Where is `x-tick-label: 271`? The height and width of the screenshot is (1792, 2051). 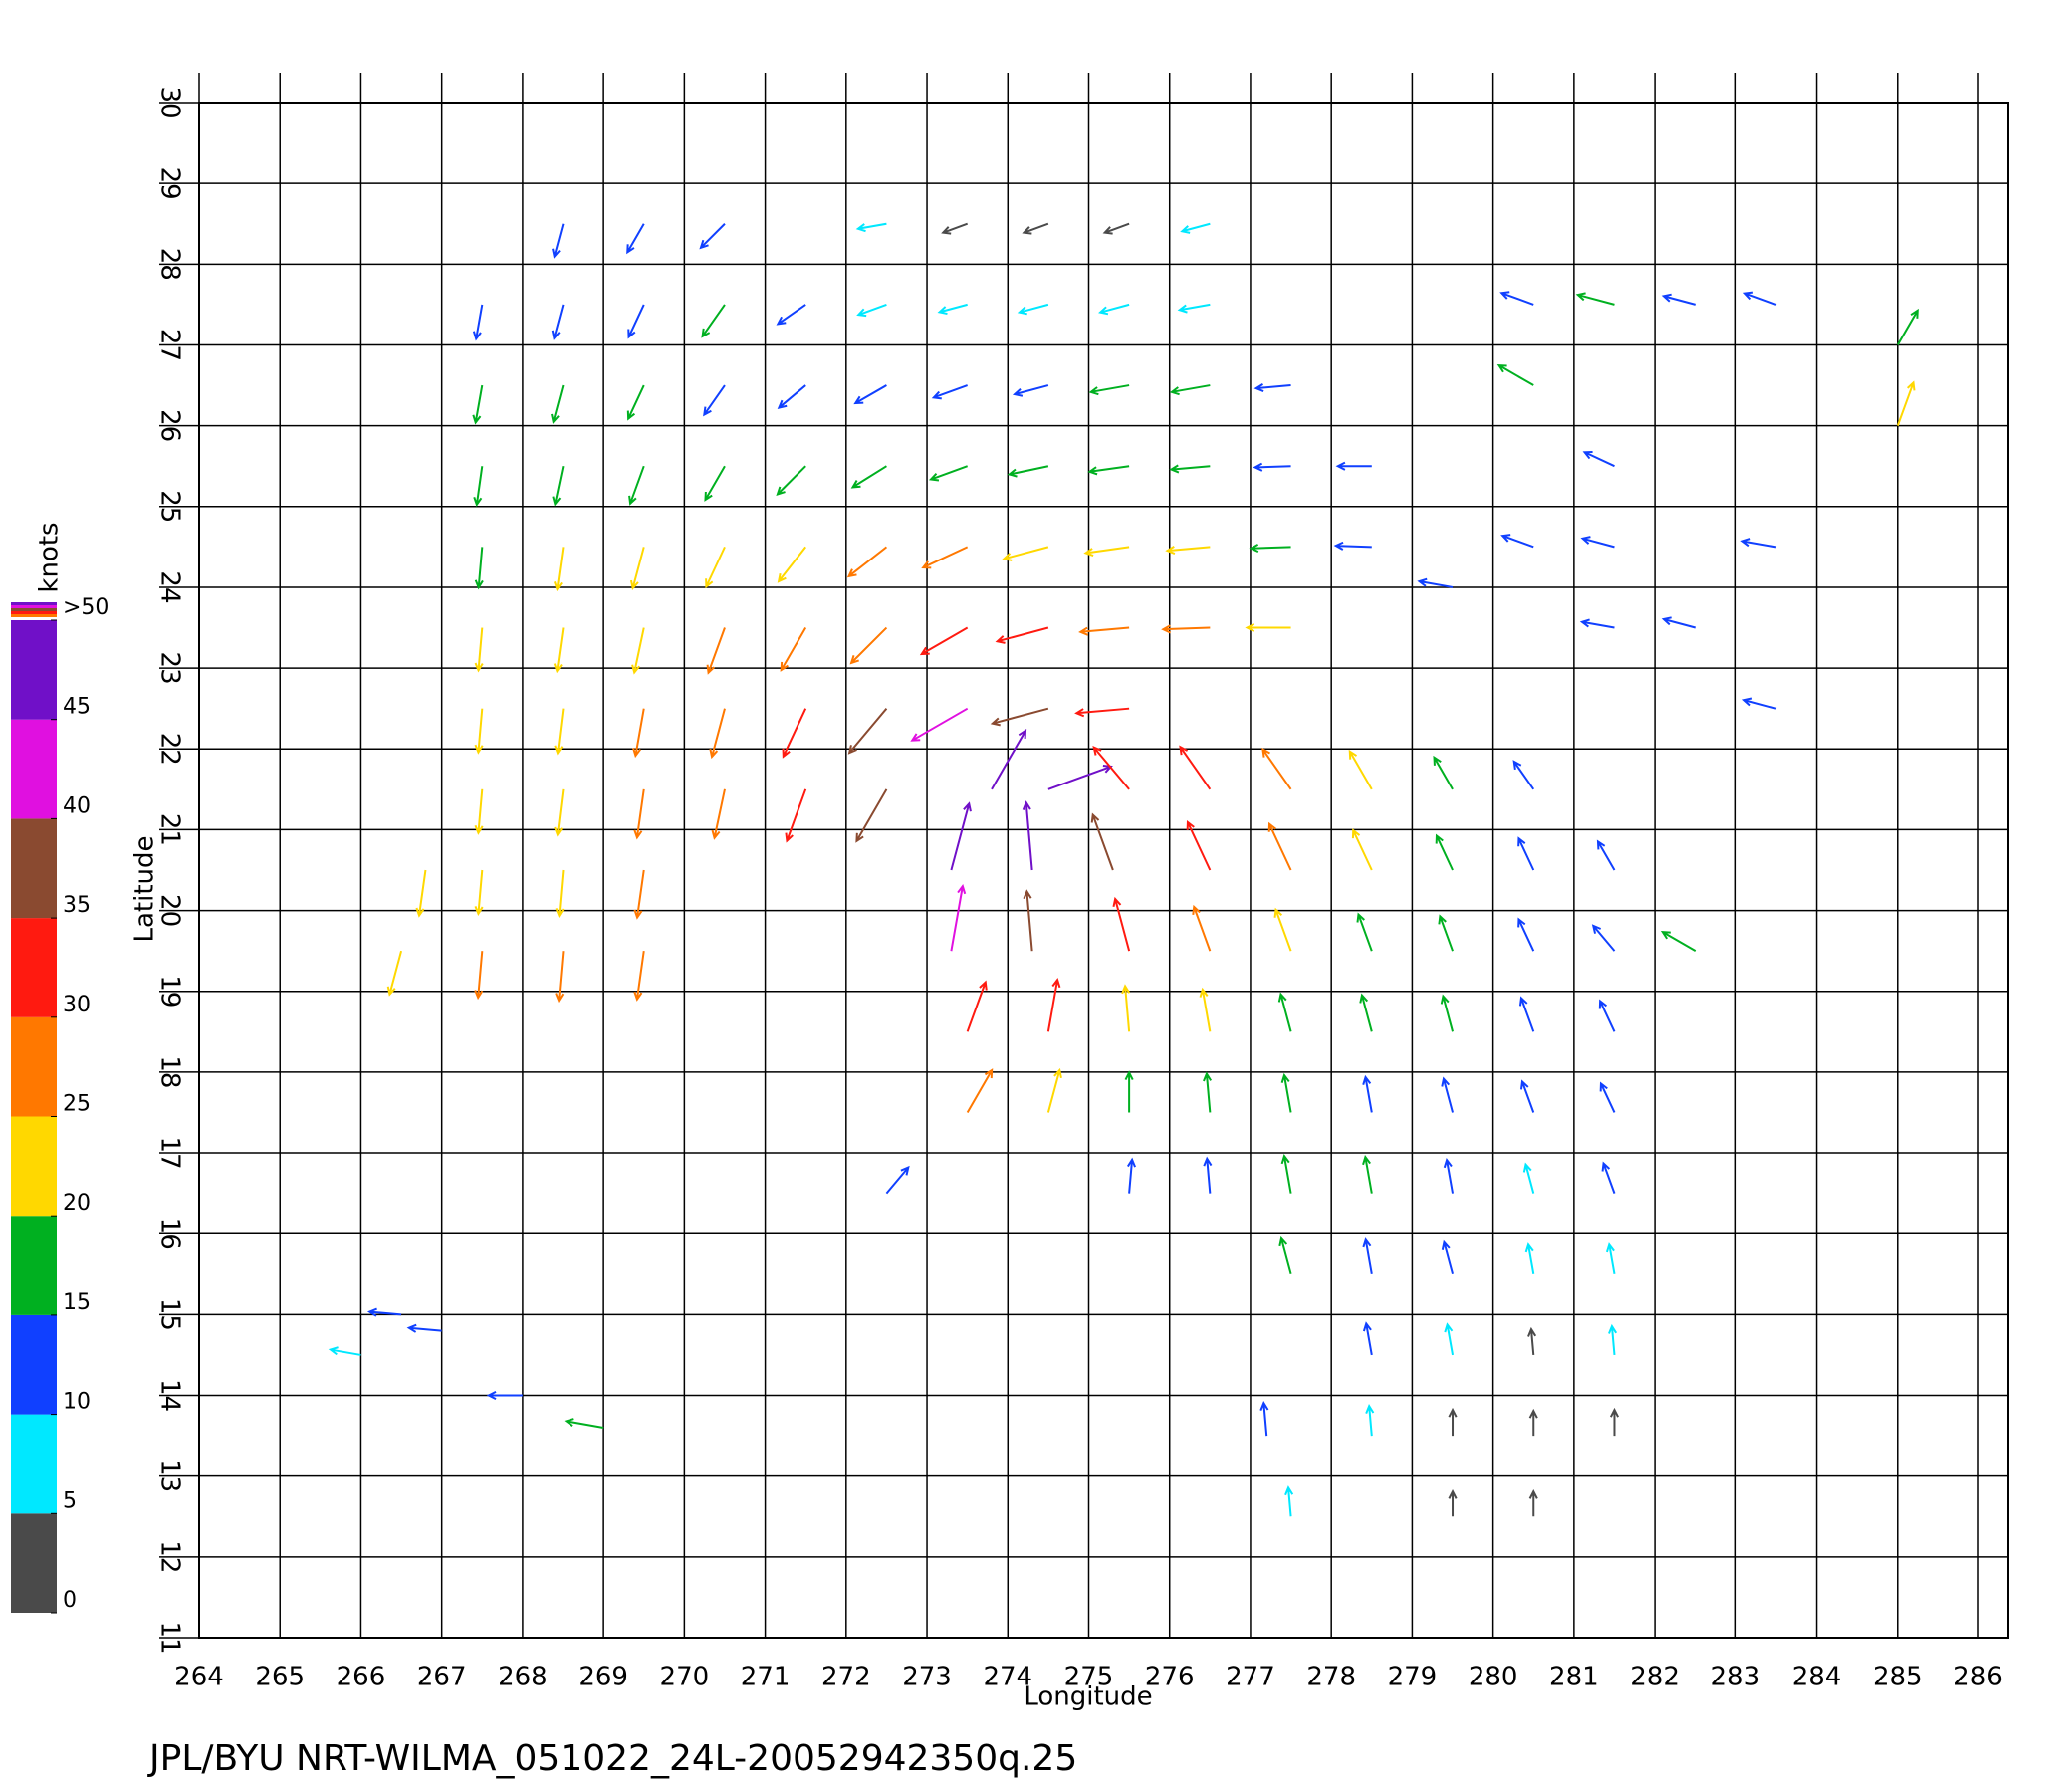
x-tick-label: 271 is located at coordinates (766, 1677).